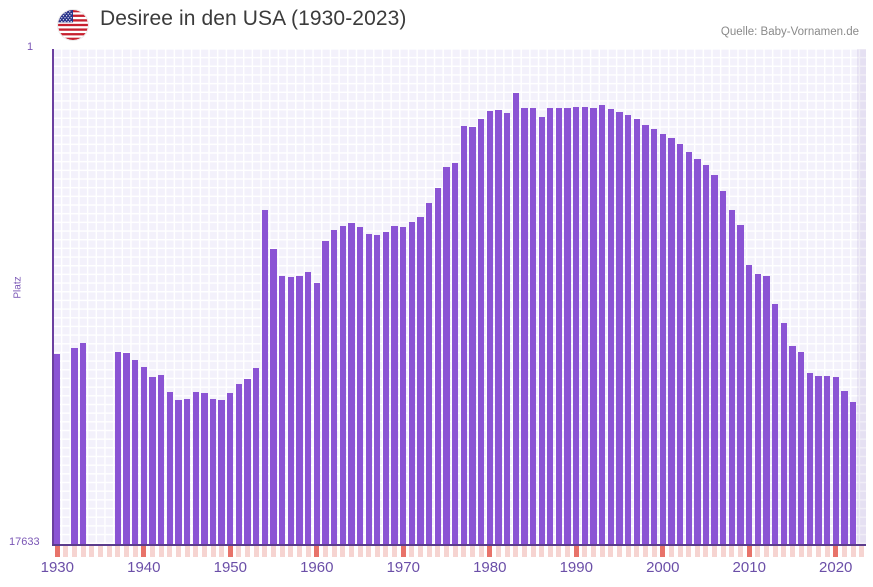 The image size is (873, 587). I want to click on bar-1954, so click(265, 376).